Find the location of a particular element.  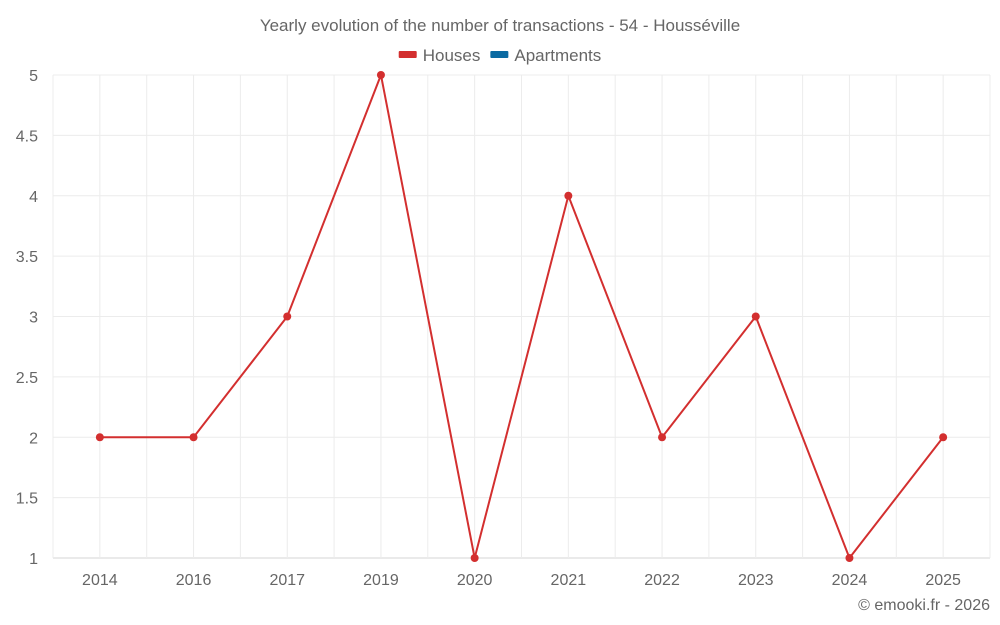

legend-item-houses: Houses is located at coordinates (439, 55).